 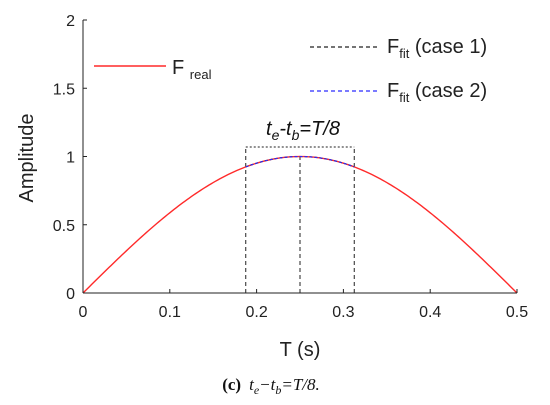 What do you see at coordinates (300, 161) in the screenshot?
I see `series-line-fit-case2` at bounding box center [300, 161].